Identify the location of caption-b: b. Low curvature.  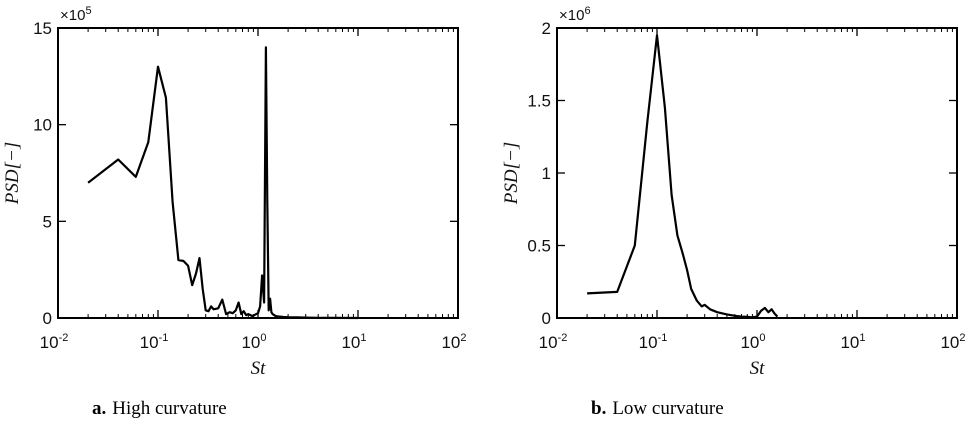
(657, 409).